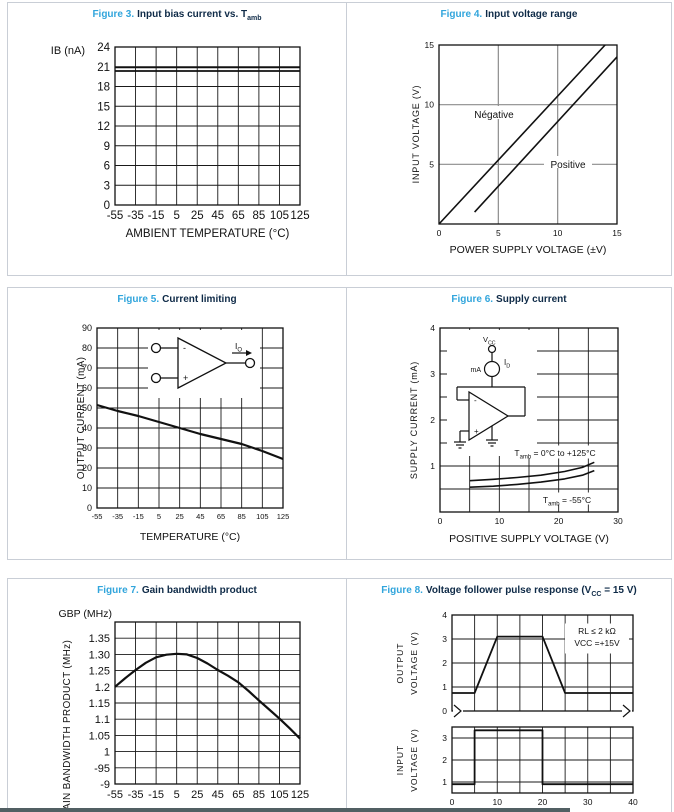 This screenshot has height=812, width=674. What do you see at coordinates (507, 364) in the screenshot?
I see `svg-text: ID` at bounding box center [507, 364].